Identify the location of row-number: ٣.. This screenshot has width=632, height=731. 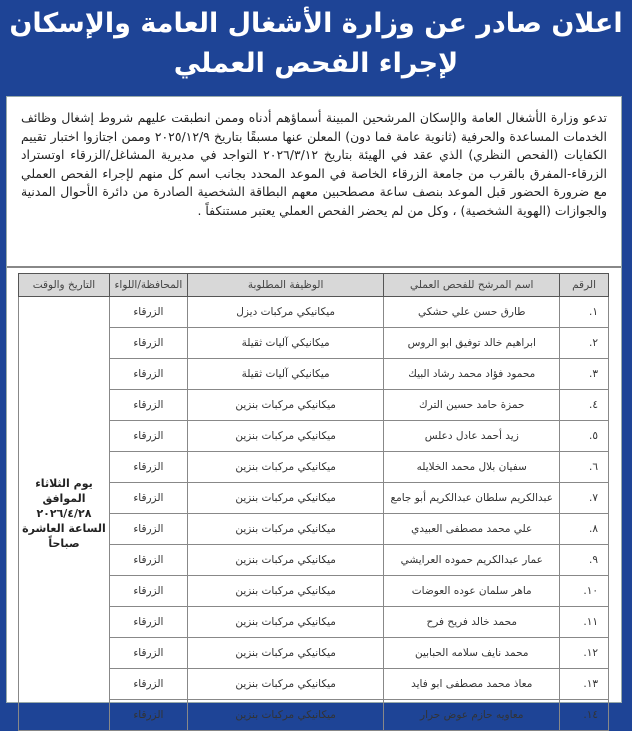
(584, 374).